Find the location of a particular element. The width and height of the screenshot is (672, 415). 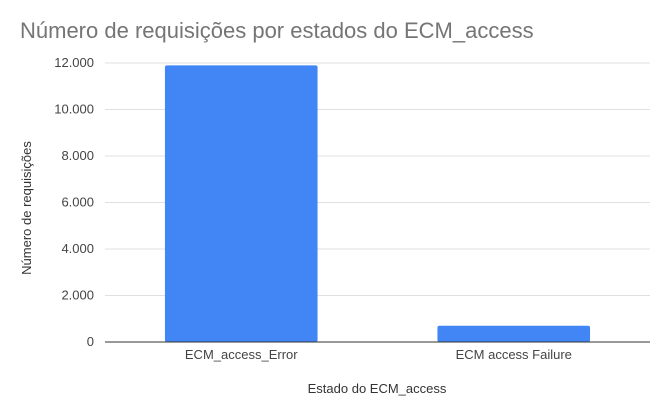

y-tick-label: 8.000 is located at coordinates (77, 155).